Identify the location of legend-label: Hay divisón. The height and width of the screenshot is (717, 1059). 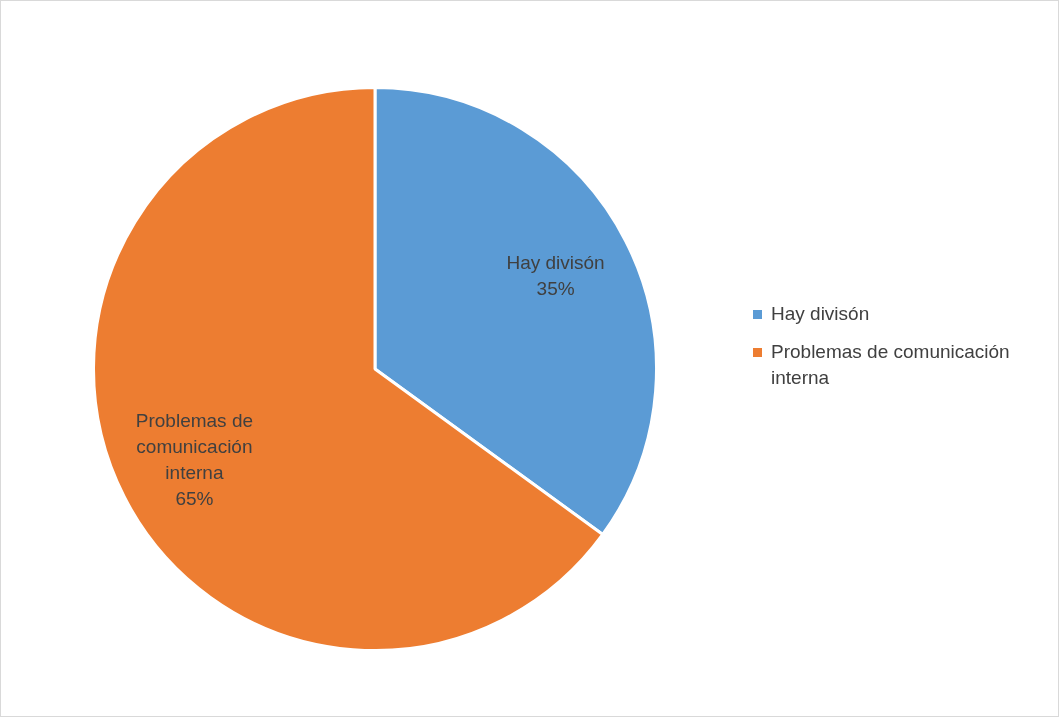
(820, 314).